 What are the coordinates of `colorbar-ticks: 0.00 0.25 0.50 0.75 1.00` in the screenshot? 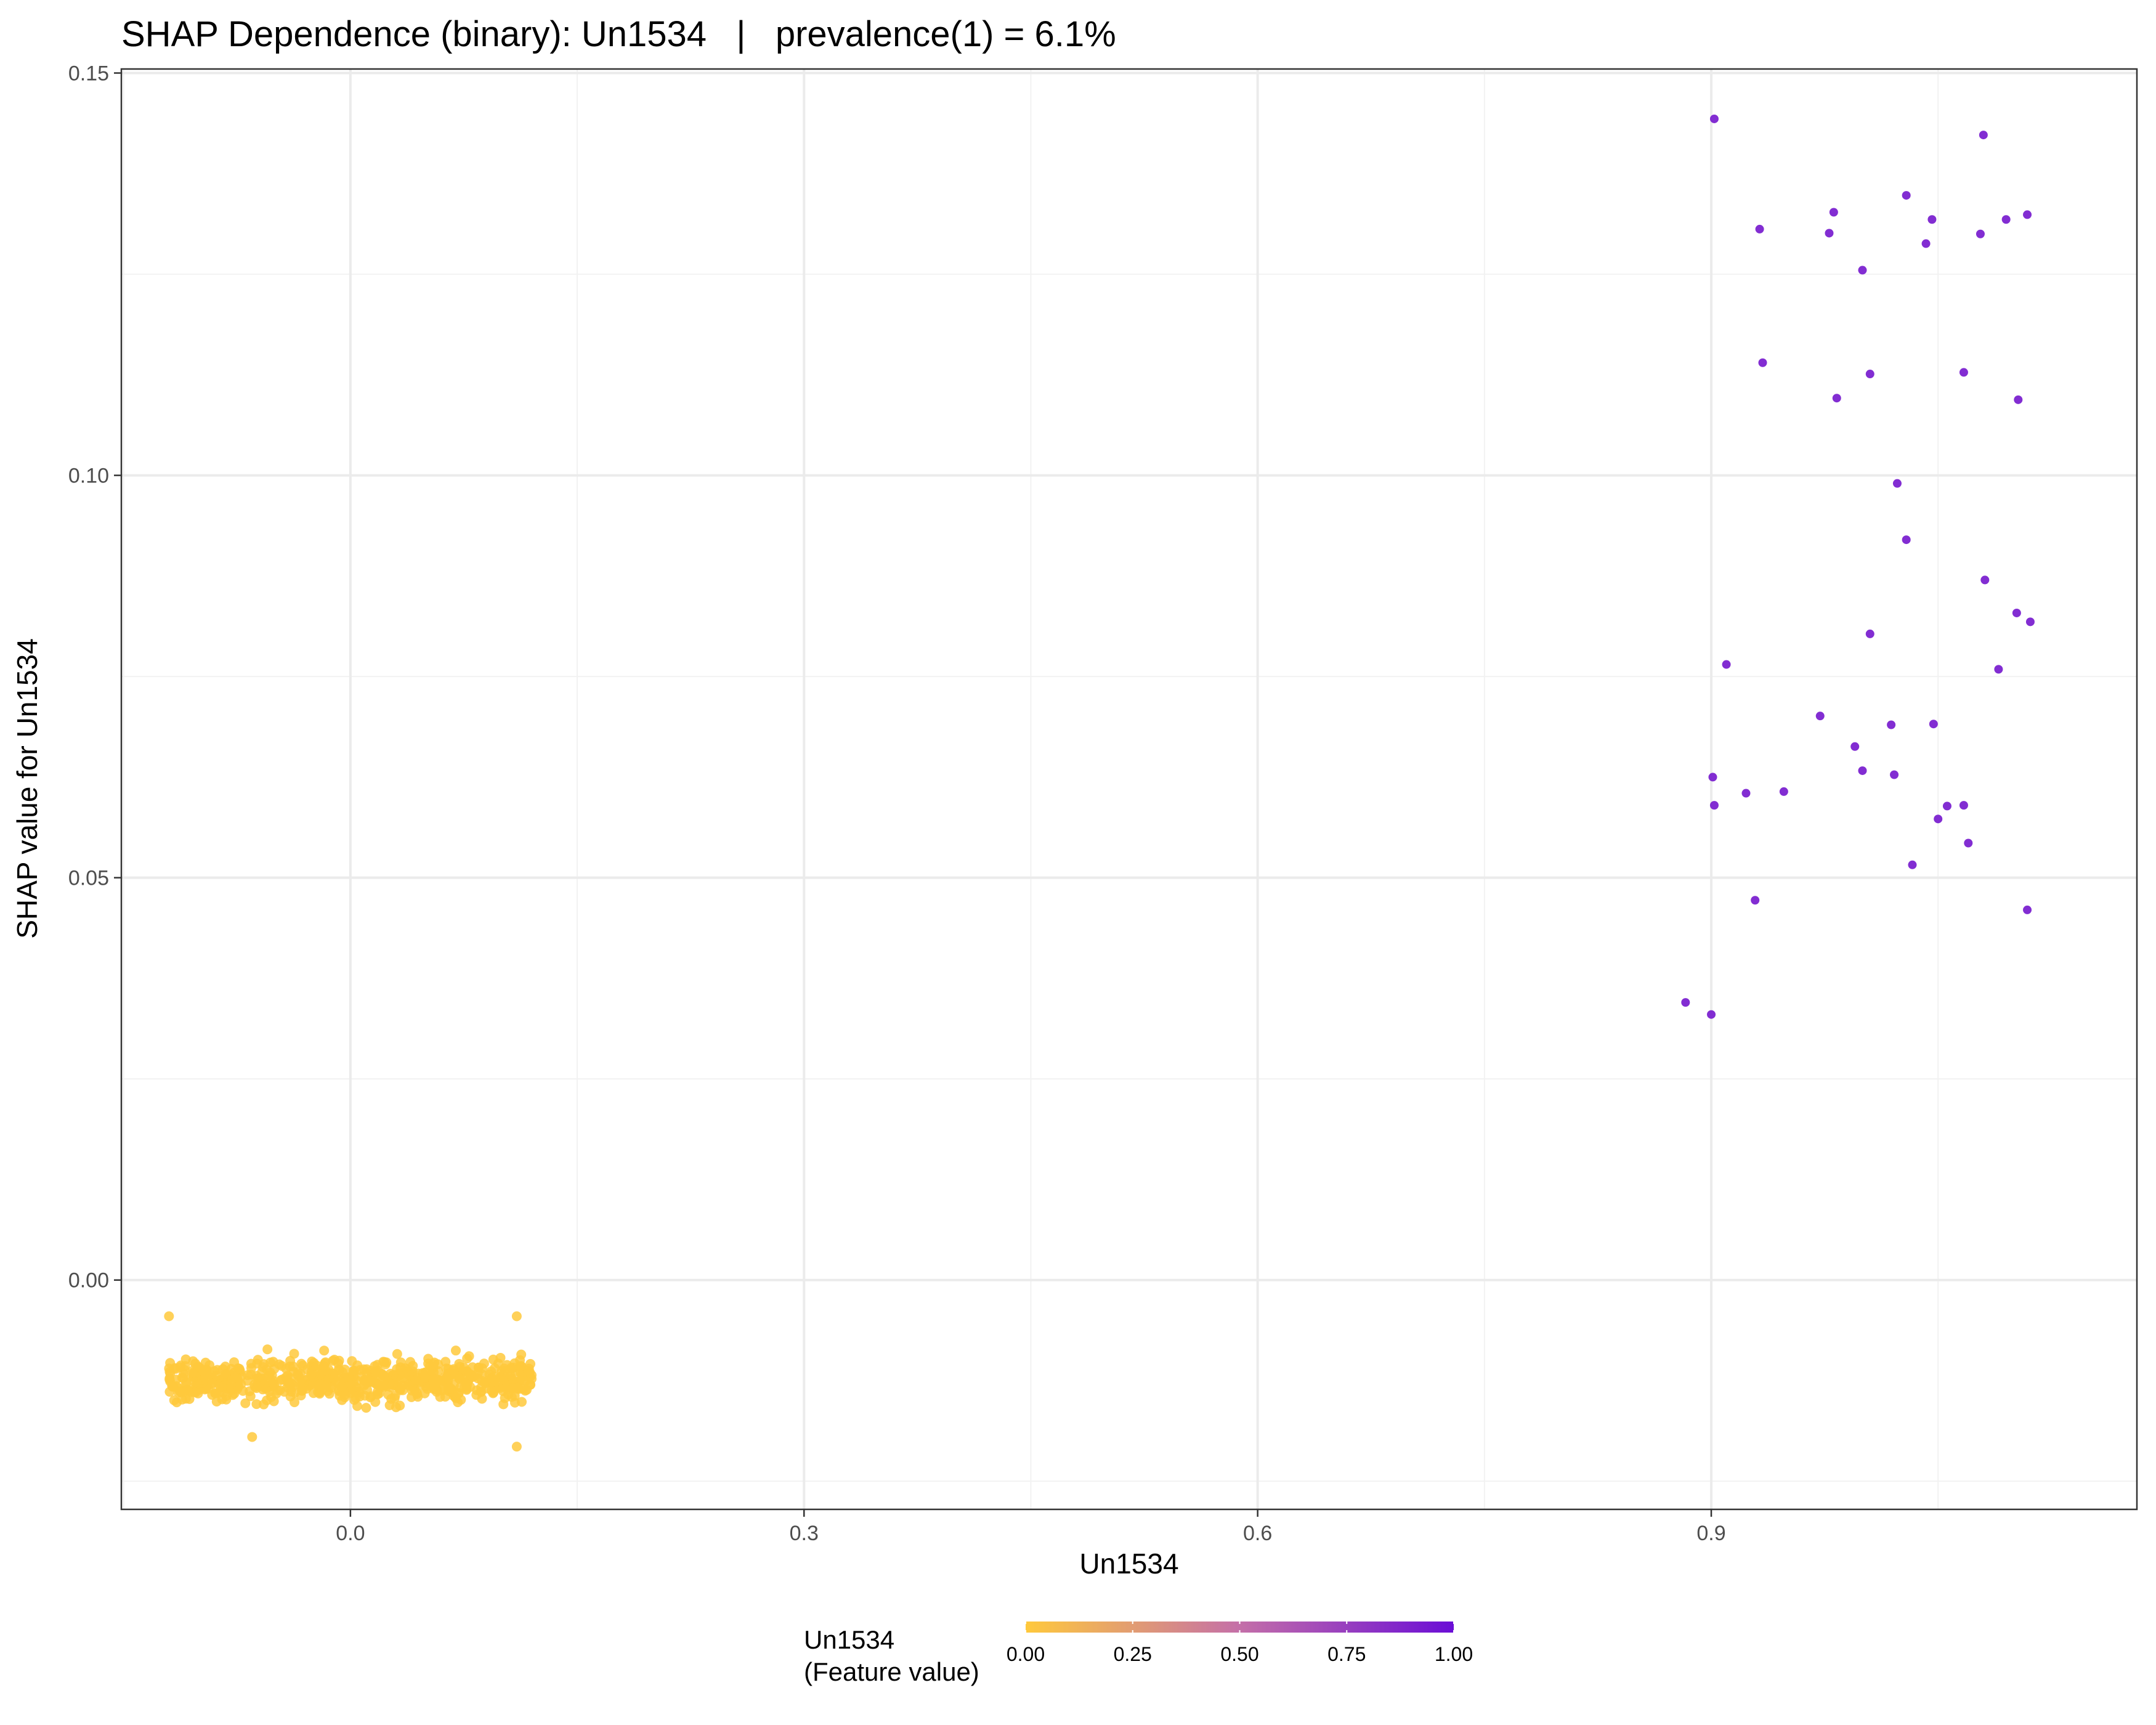 It's located at (1240, 1644).